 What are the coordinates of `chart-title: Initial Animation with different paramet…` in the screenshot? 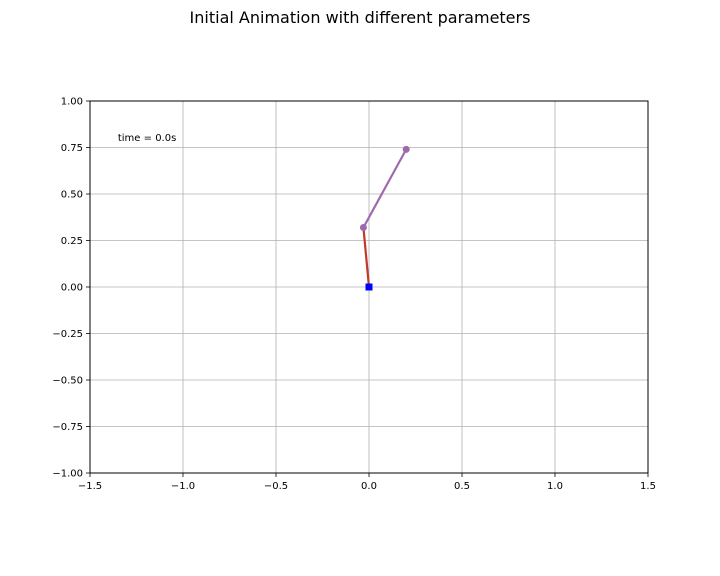 It's located at (360, 17).